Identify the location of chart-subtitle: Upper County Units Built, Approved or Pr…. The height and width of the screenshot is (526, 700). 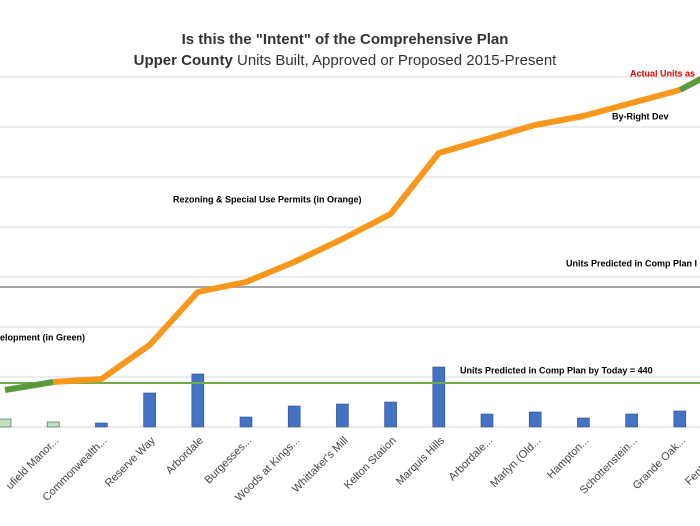
(346, 60).